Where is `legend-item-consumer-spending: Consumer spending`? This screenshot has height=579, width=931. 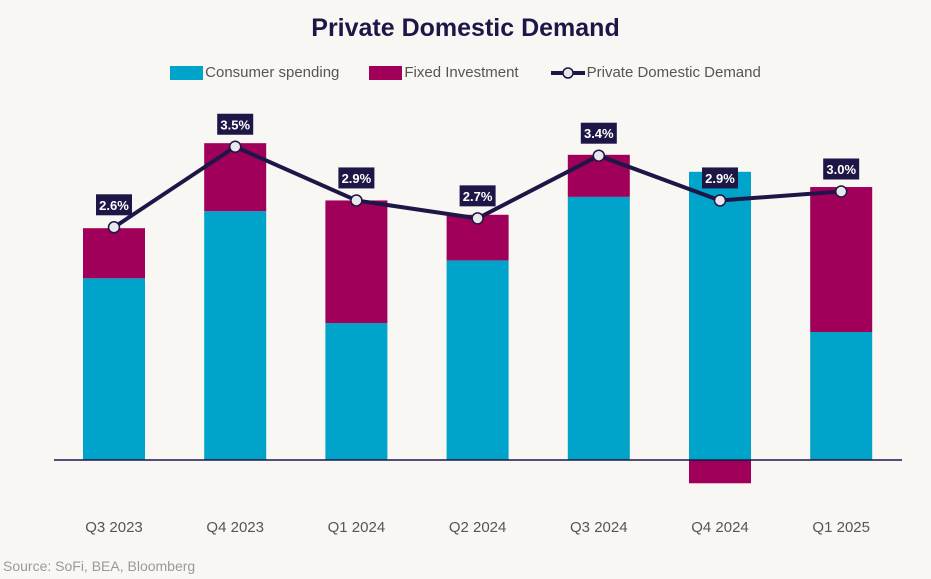
legend-item-consumer-spending: Consumer spending is located at coordinates (254, 72).